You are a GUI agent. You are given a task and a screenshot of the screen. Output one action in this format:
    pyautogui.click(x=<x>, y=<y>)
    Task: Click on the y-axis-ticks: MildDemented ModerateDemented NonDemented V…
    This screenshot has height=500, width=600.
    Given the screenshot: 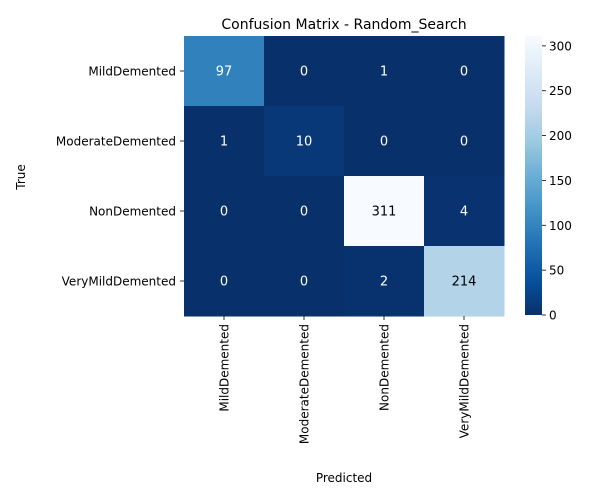 What is the action you would take?
    pyautogui.click(x=120, y=177)
    